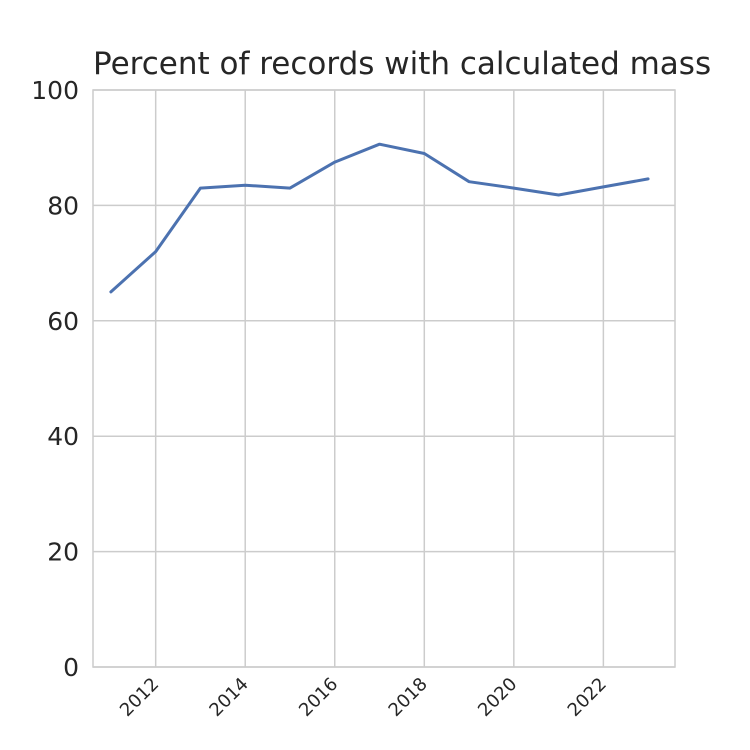 The width and height of the screenshot is (750, 750). What do you see at coordinates (55, 379) in the screenshot?
I see `y-axis-ticks: 0 20 40 60 80 100` at bounding box center [55, 379].